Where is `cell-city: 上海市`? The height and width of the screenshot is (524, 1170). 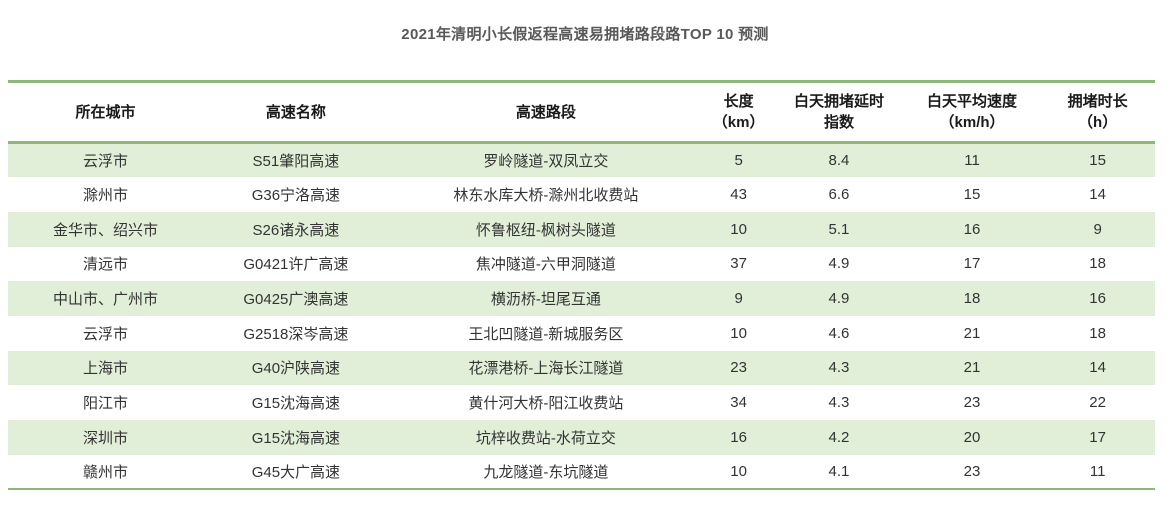 cell-city: 上海市 is located at coordinates (105, 369).